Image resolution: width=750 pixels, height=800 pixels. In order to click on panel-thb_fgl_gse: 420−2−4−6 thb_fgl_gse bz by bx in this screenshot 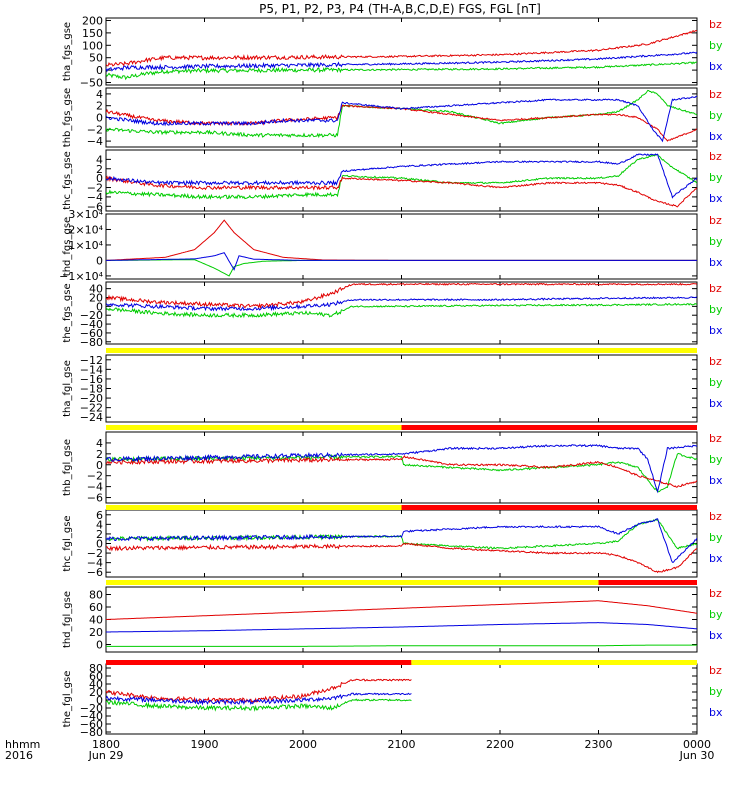, I will do `click(392, 468)`.